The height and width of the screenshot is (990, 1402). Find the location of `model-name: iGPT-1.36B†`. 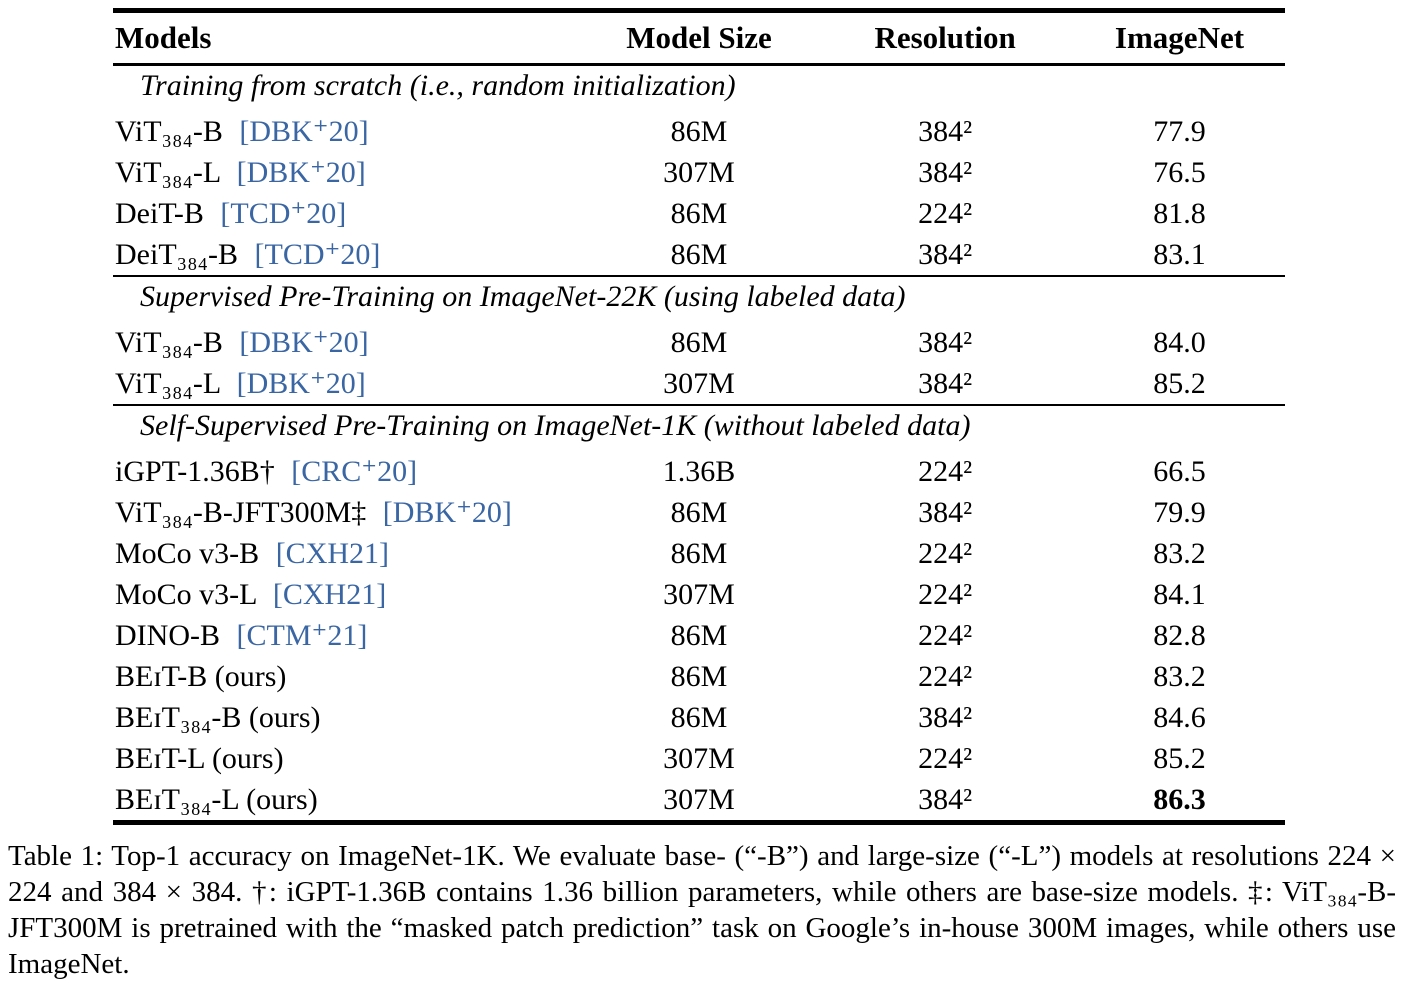

model-name: iGPT-1.36B† is located at coordinates (195, 471).